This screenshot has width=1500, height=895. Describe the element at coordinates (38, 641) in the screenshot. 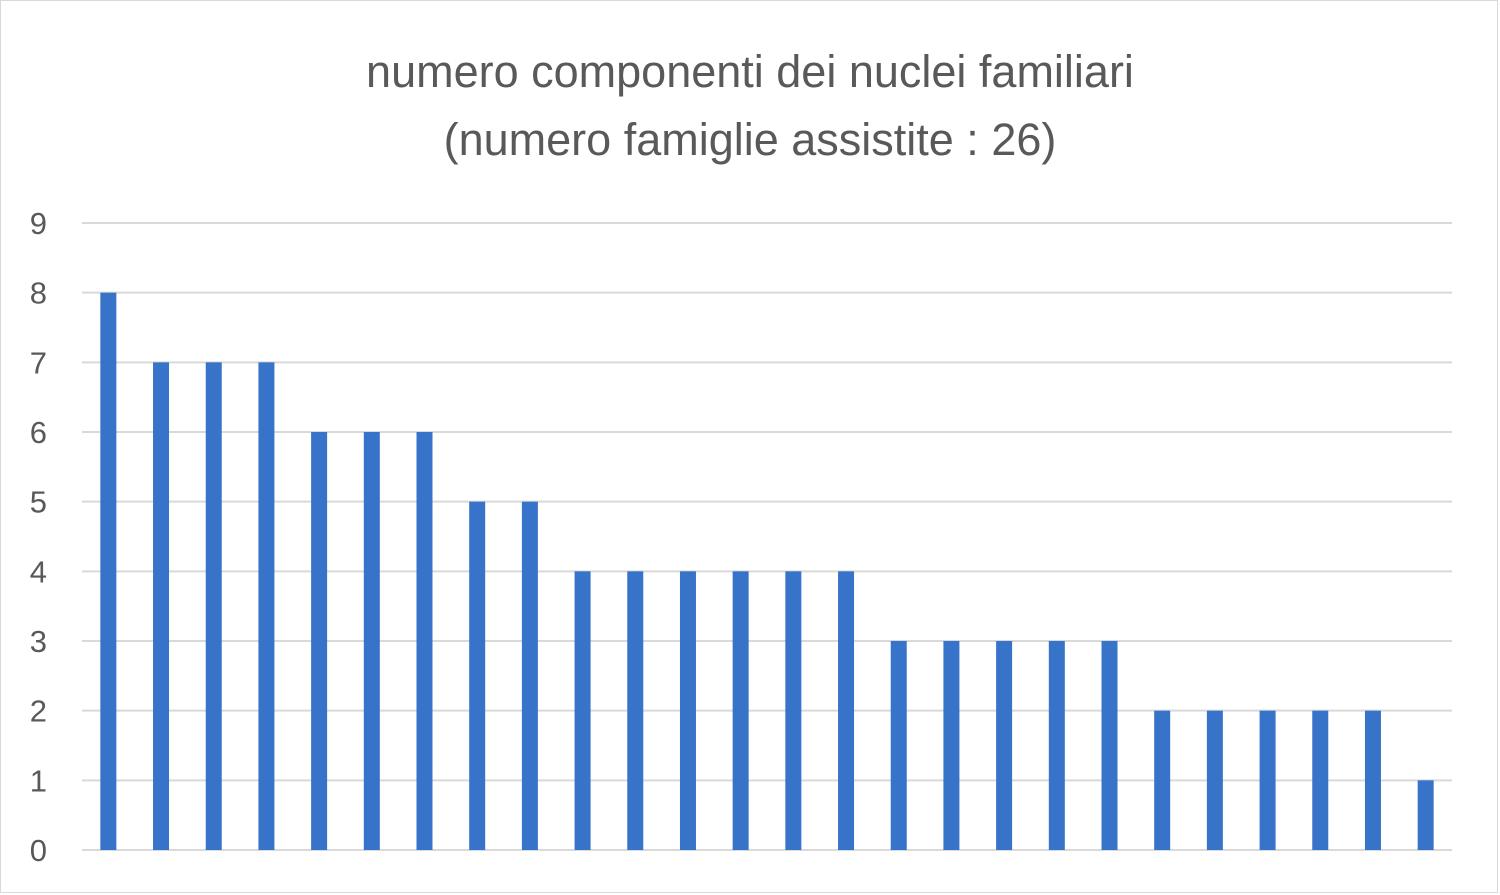

I see `y-tick-label: 3` at that location.